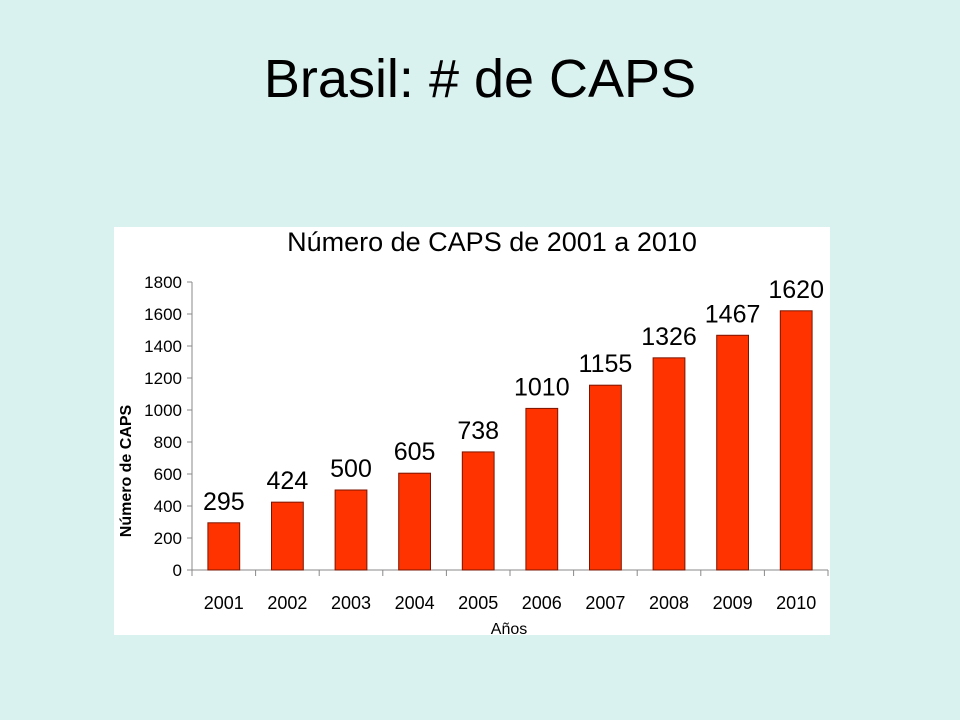 Image resolution: width=960 pixels, height=720 pixels. Describe the element at coordinates (168, 426) in the screenshot. I see `y-axis: 0 200 400 600 800 1000 1200 1400 1600 1800` at that location.